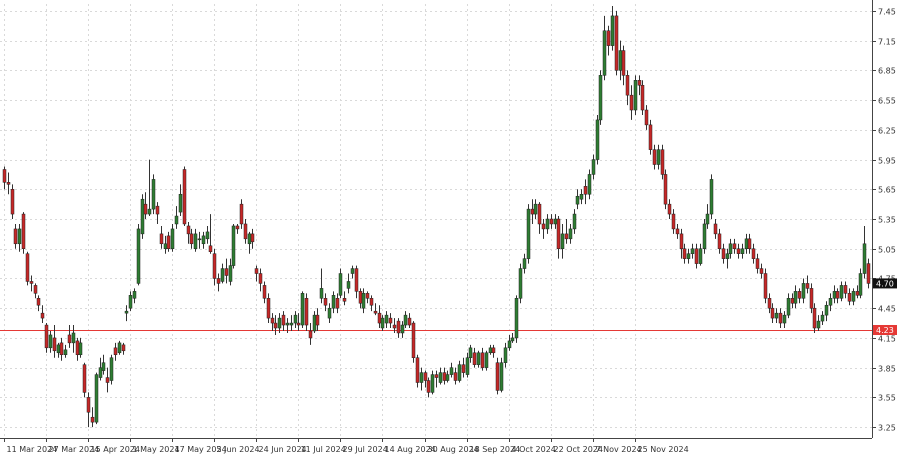 This screenshot has height=454, width=900. What do you see at coordinates (578, 449) in the screenshot?
I see `x-tick-label: 22 Oct 2024` at bounding box center [578, 449].